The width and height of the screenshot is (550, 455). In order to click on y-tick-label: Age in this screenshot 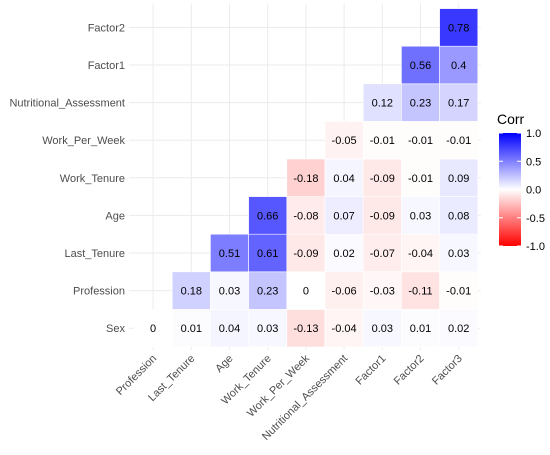, I will do `click(115, 216)`.